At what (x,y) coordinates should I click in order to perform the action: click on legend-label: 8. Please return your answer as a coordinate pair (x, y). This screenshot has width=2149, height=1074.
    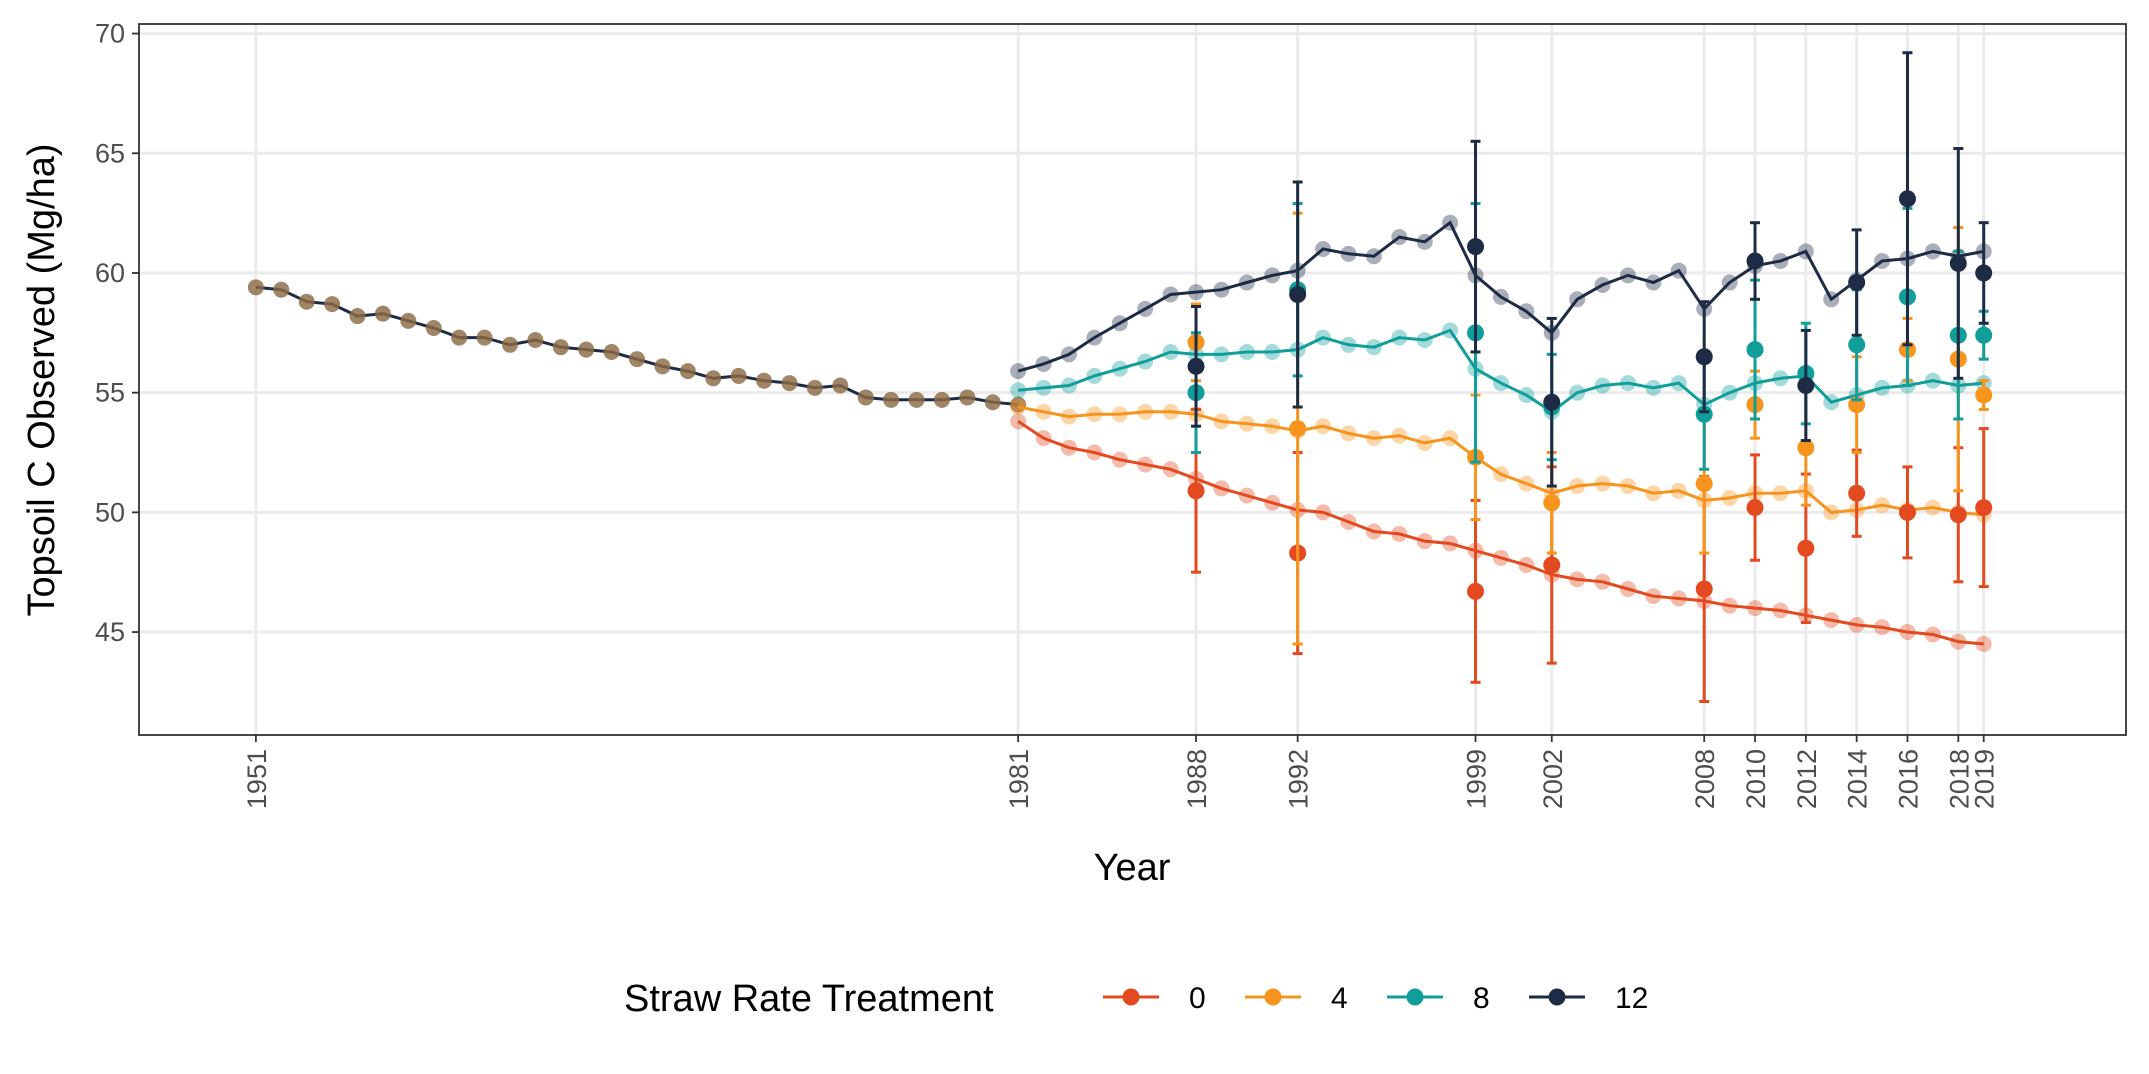
    Looking at the image, I should click on (1481, 998).